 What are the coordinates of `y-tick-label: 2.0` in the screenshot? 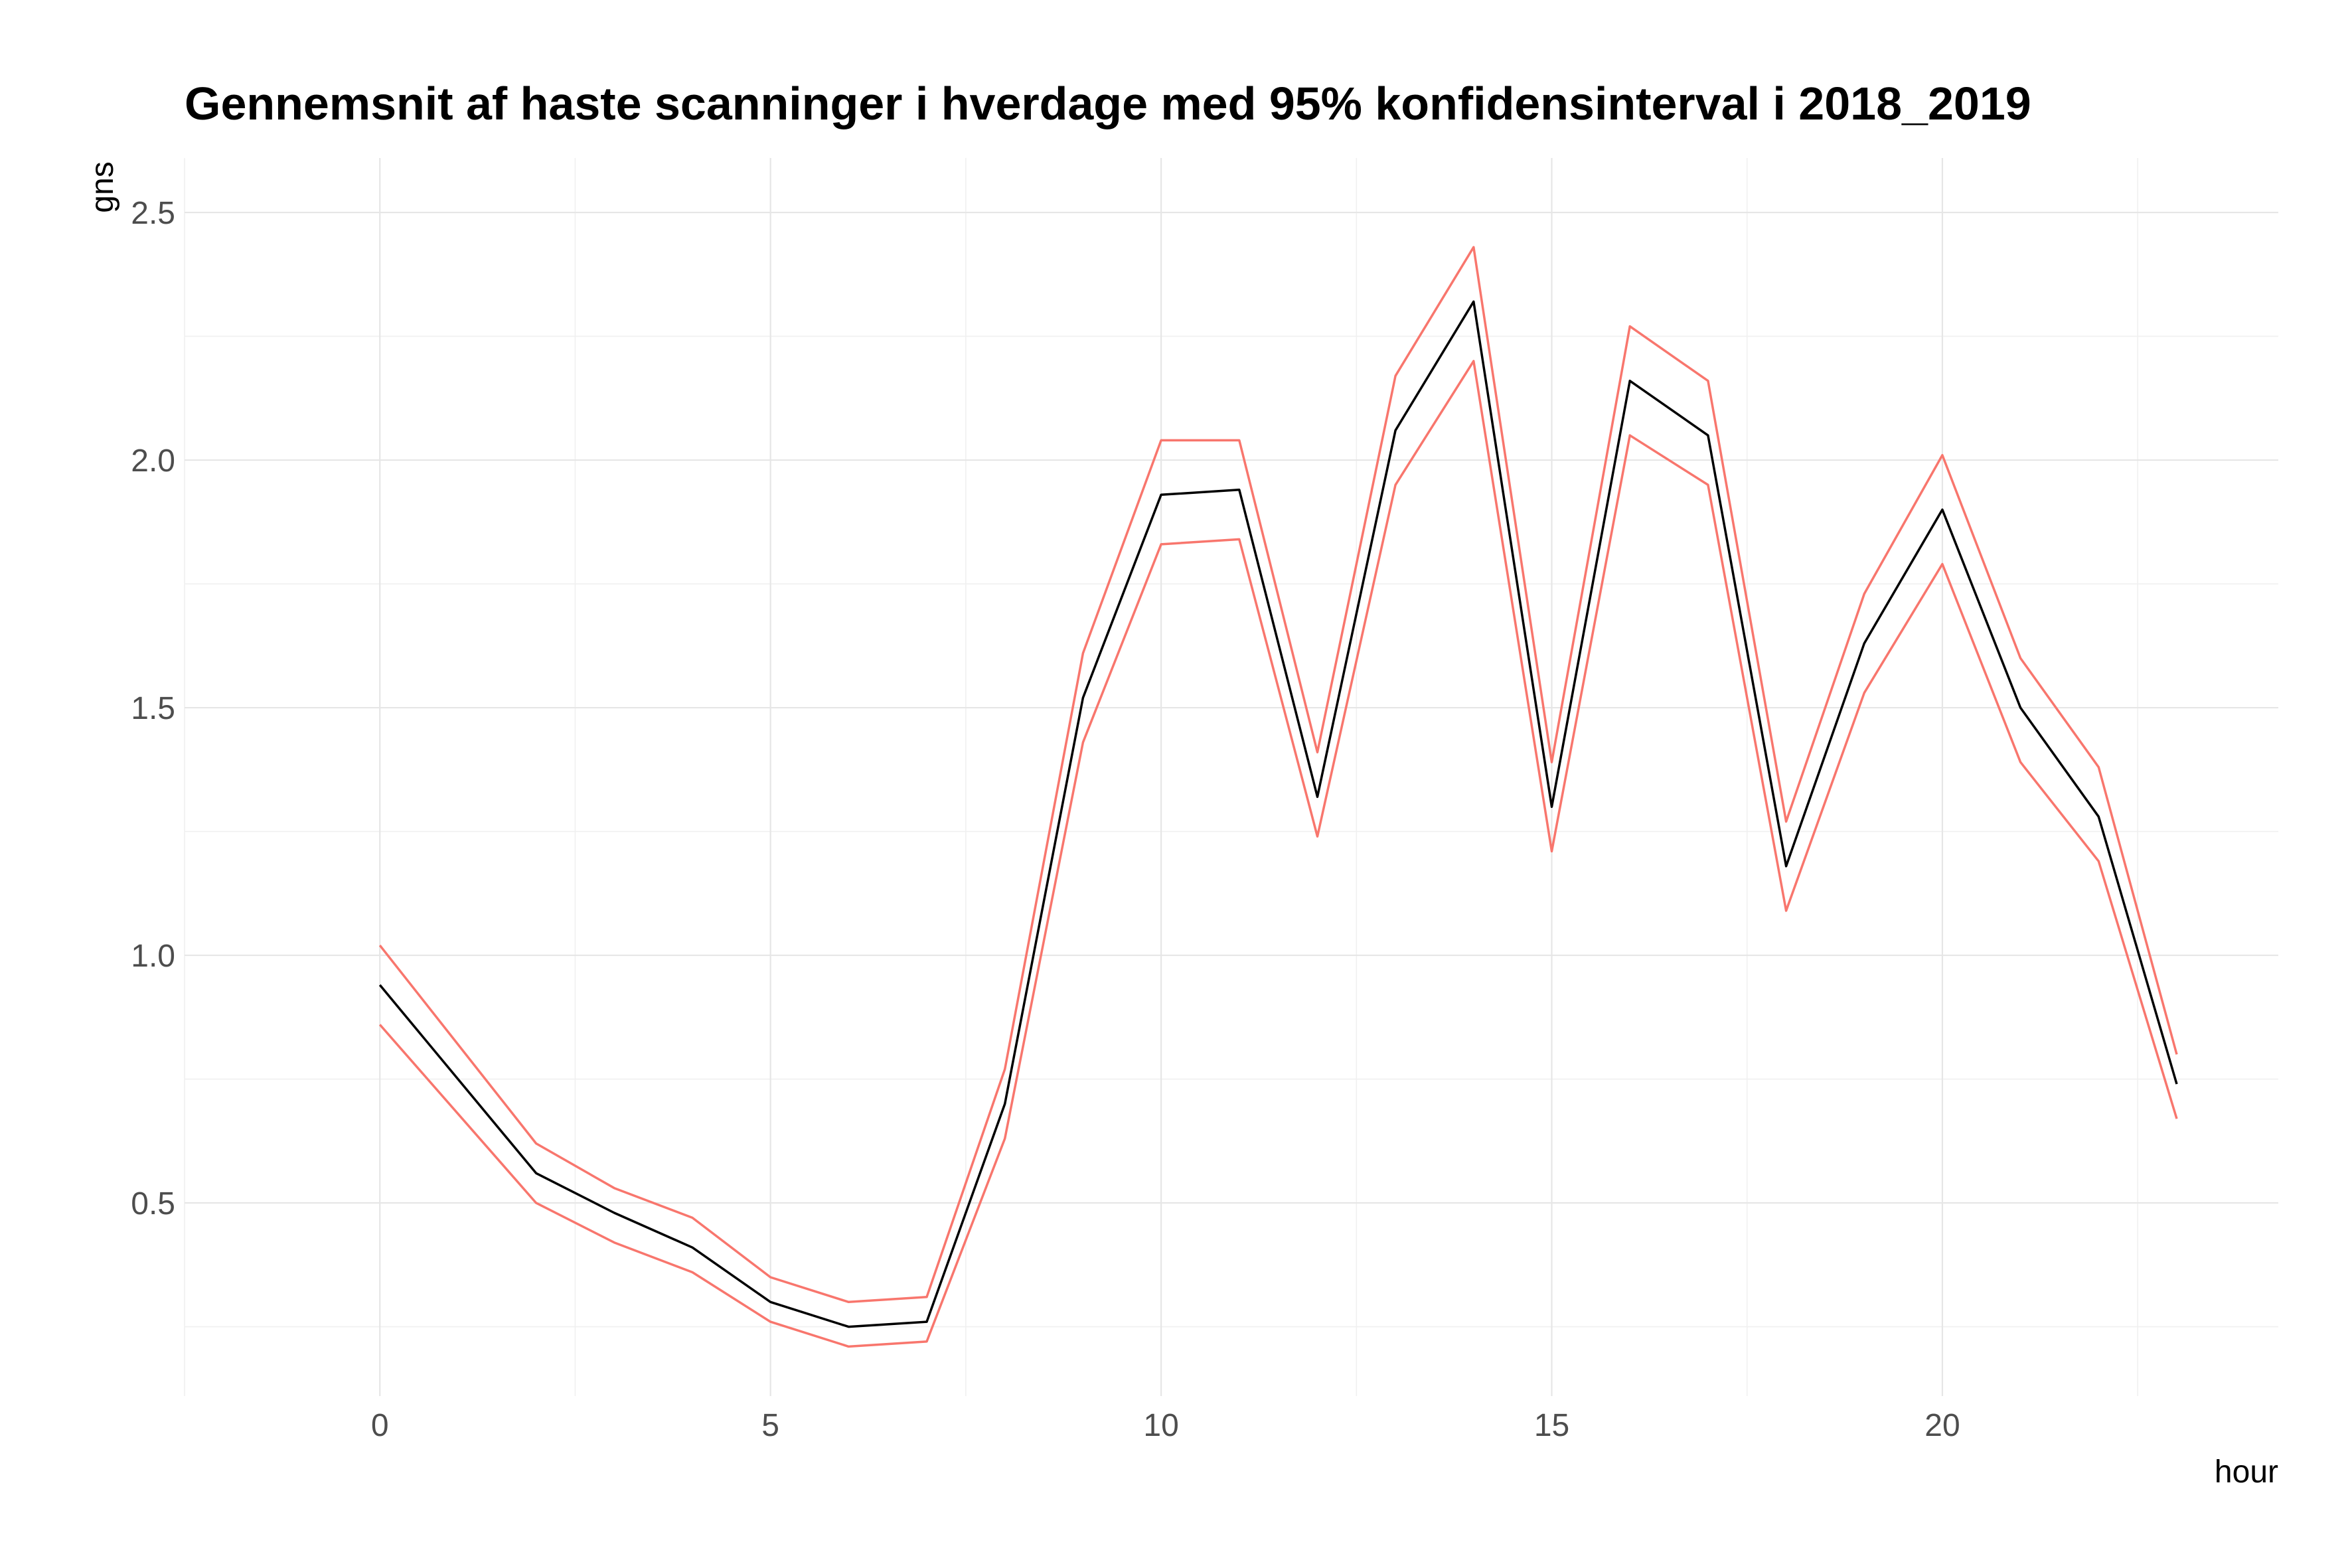 It's located at (153, 461).